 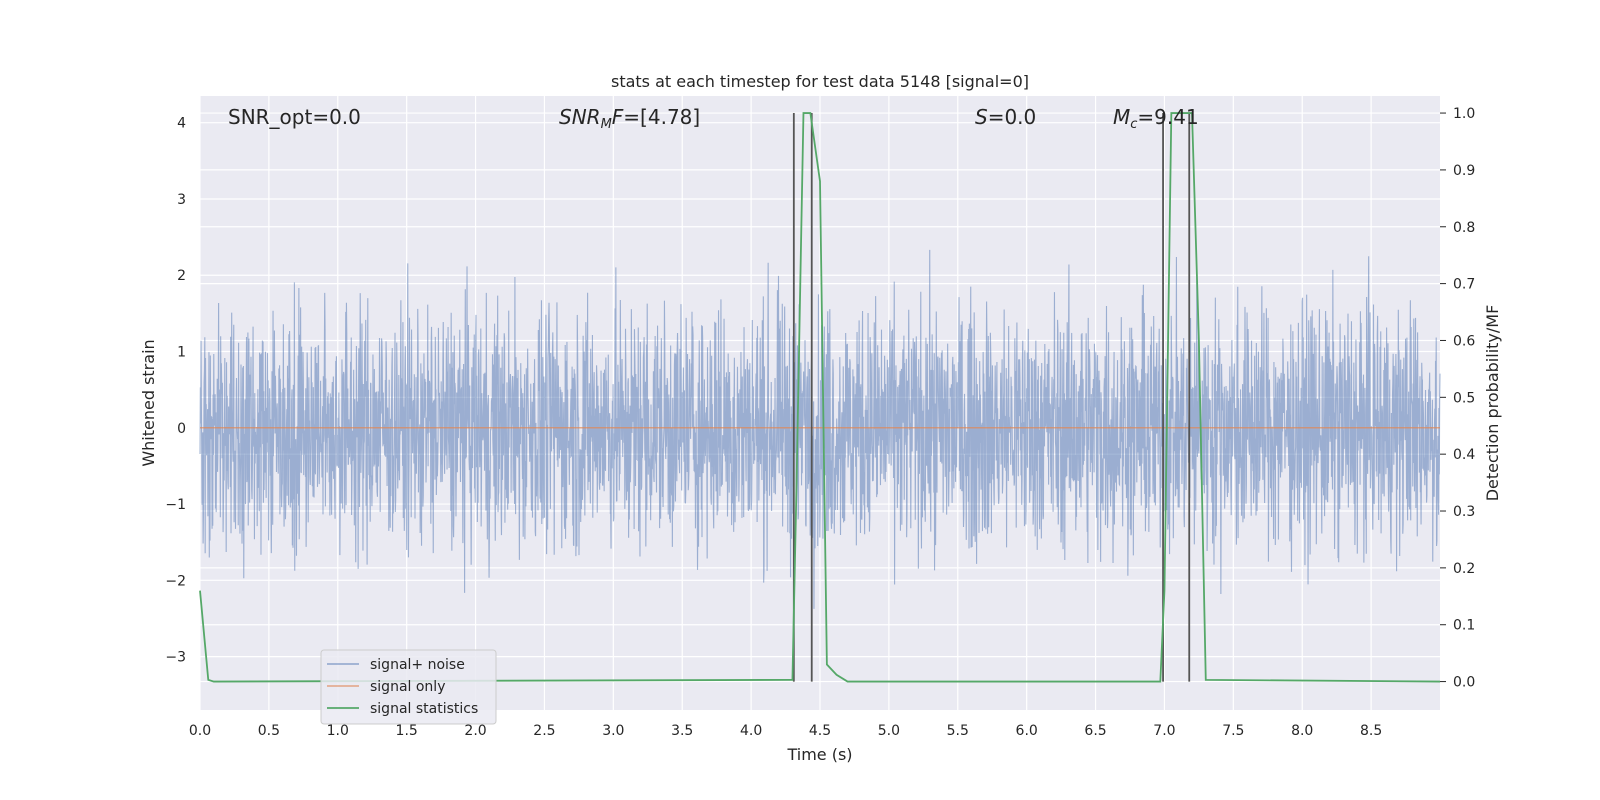 I want to click on legend-label-signal-noise: signal+ noise, so click(x=417, y=665).